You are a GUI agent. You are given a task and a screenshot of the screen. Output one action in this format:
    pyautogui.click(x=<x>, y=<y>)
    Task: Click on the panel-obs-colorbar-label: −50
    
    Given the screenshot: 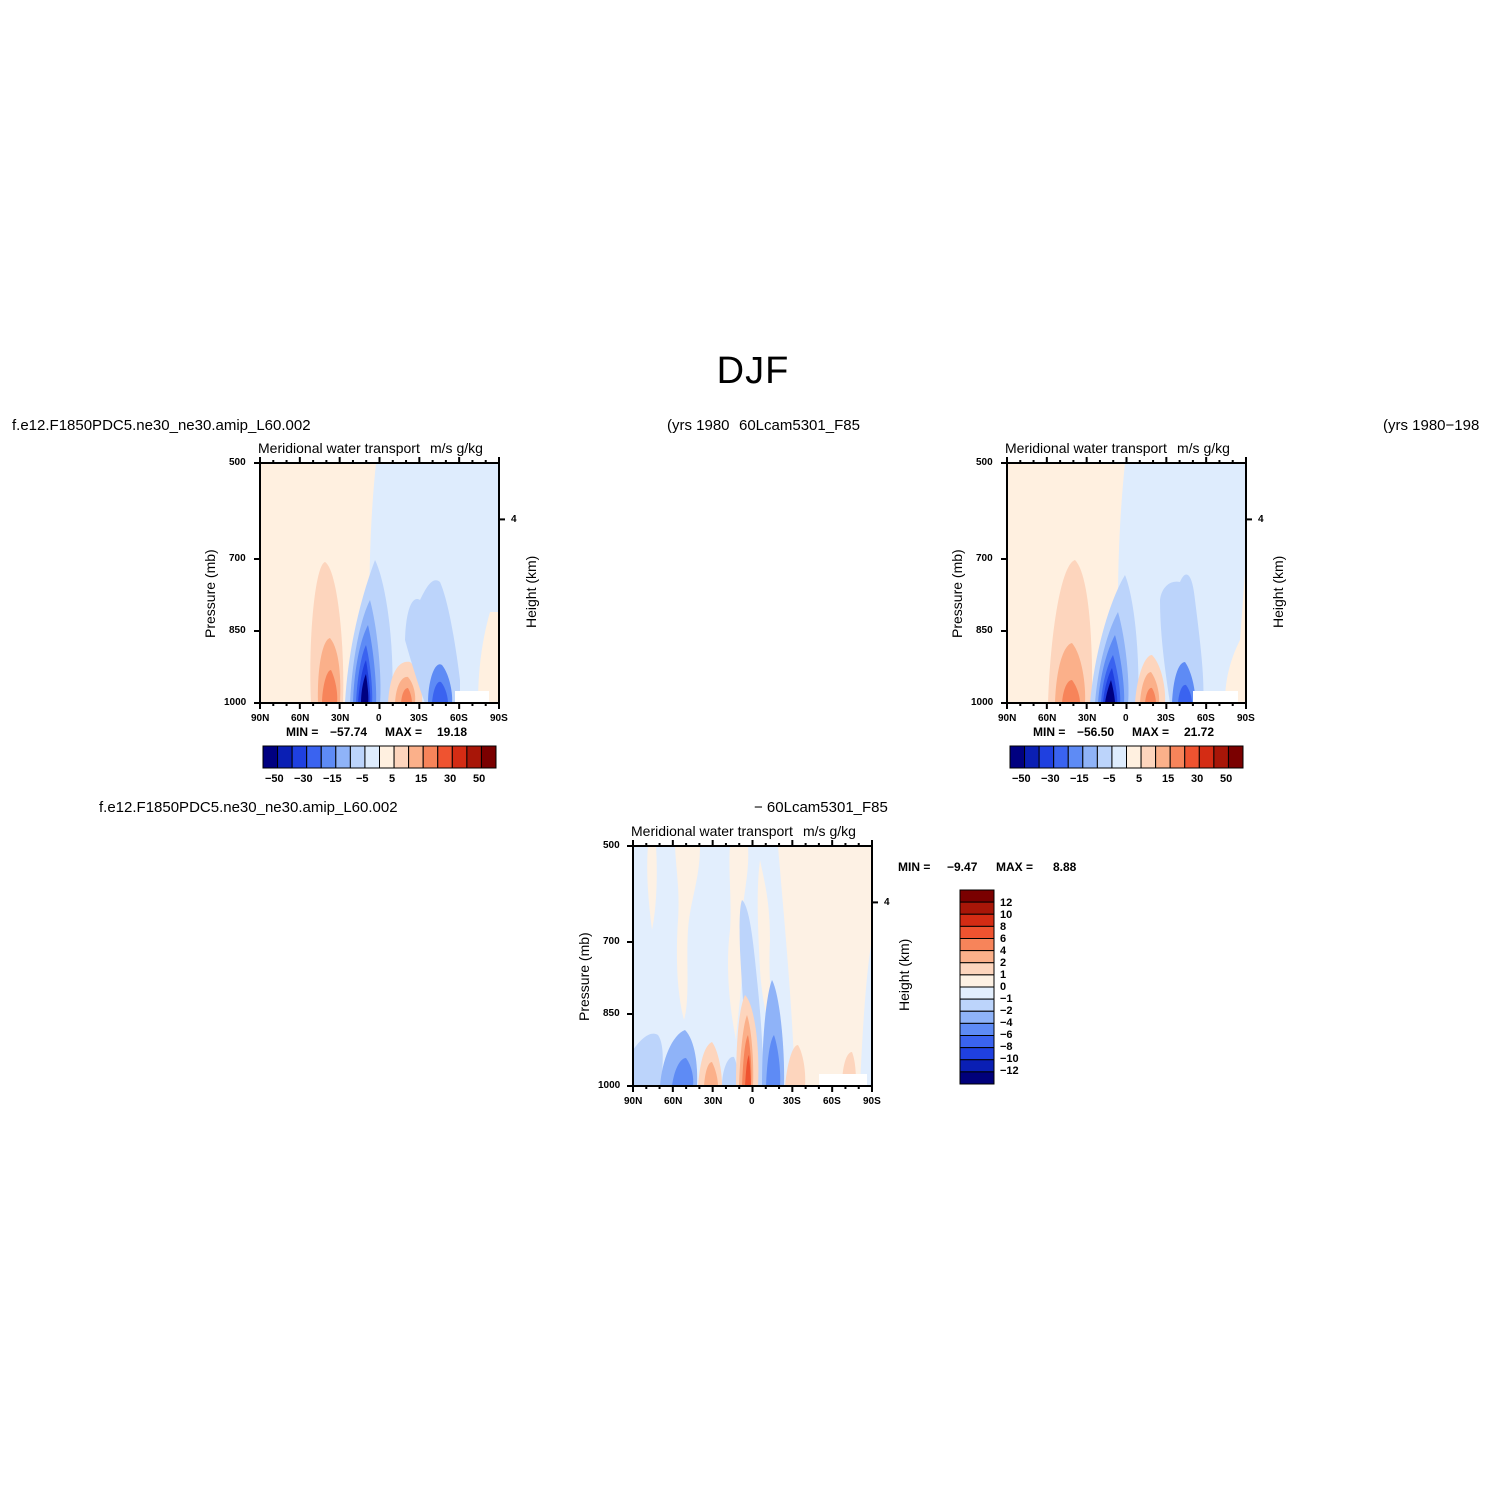 What is the action you would take?
    pyautogui.click(x=1021, y=779)
    